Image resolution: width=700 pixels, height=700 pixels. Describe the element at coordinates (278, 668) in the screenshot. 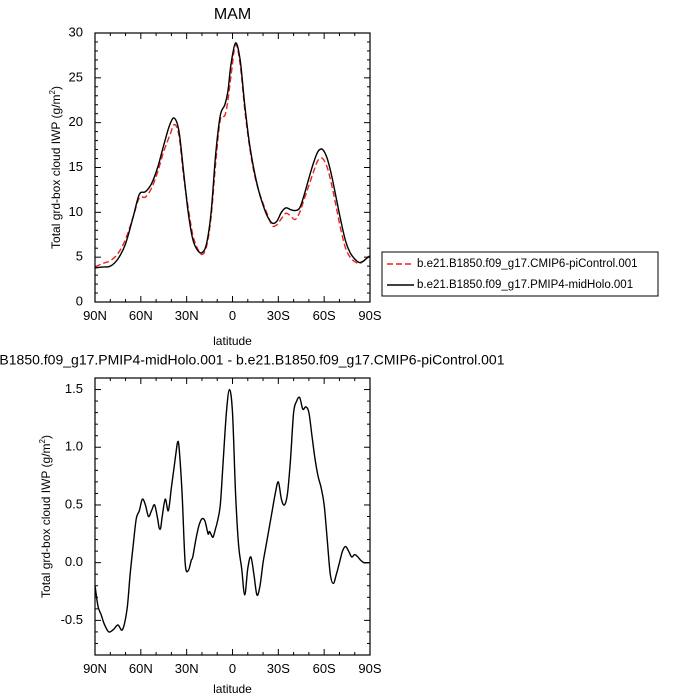

I see `bottom-xtick-label: 30S` at that location.